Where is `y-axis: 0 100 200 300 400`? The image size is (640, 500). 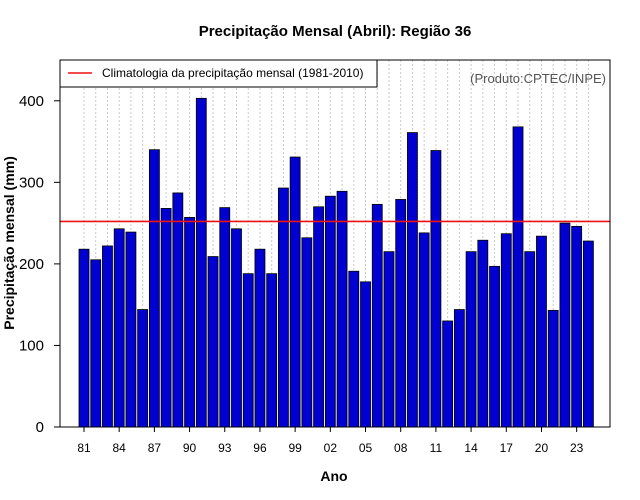 y-axis: 0 100 200 300 400 is located at coordinates (39, 264).